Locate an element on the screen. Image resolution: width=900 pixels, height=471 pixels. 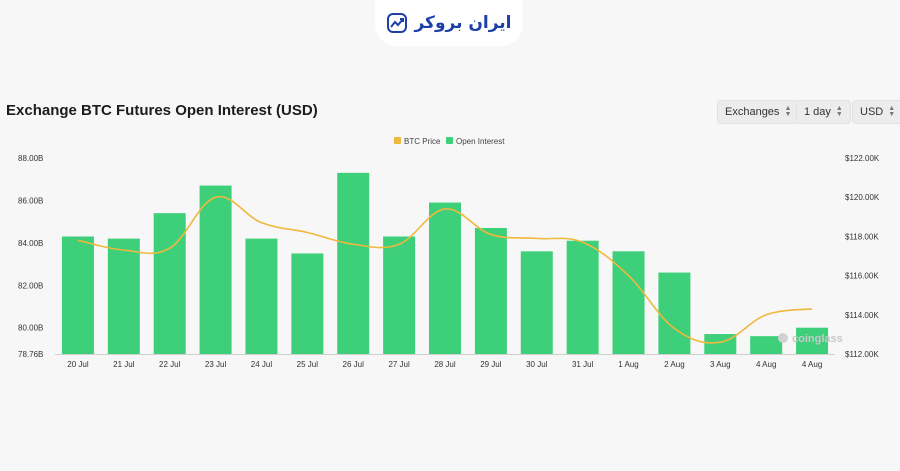
x-axis-tick-label: 3 Aug is located at coordinates (720, 364).